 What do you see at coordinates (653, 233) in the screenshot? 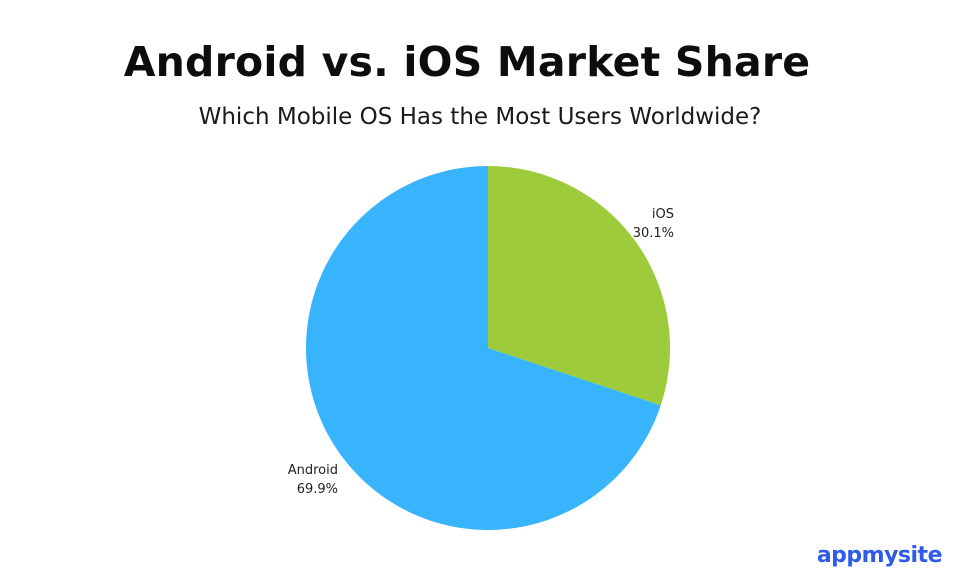
I see `slice-value-ios: 30.1%` at bounding box center [653, 233].